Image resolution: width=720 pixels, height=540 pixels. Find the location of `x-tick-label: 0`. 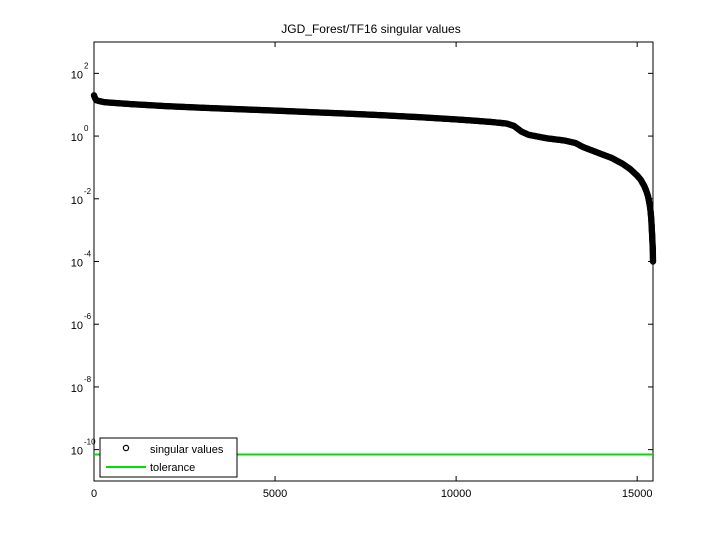

x-tick-label: 0 is located at coordinates (94, 494).